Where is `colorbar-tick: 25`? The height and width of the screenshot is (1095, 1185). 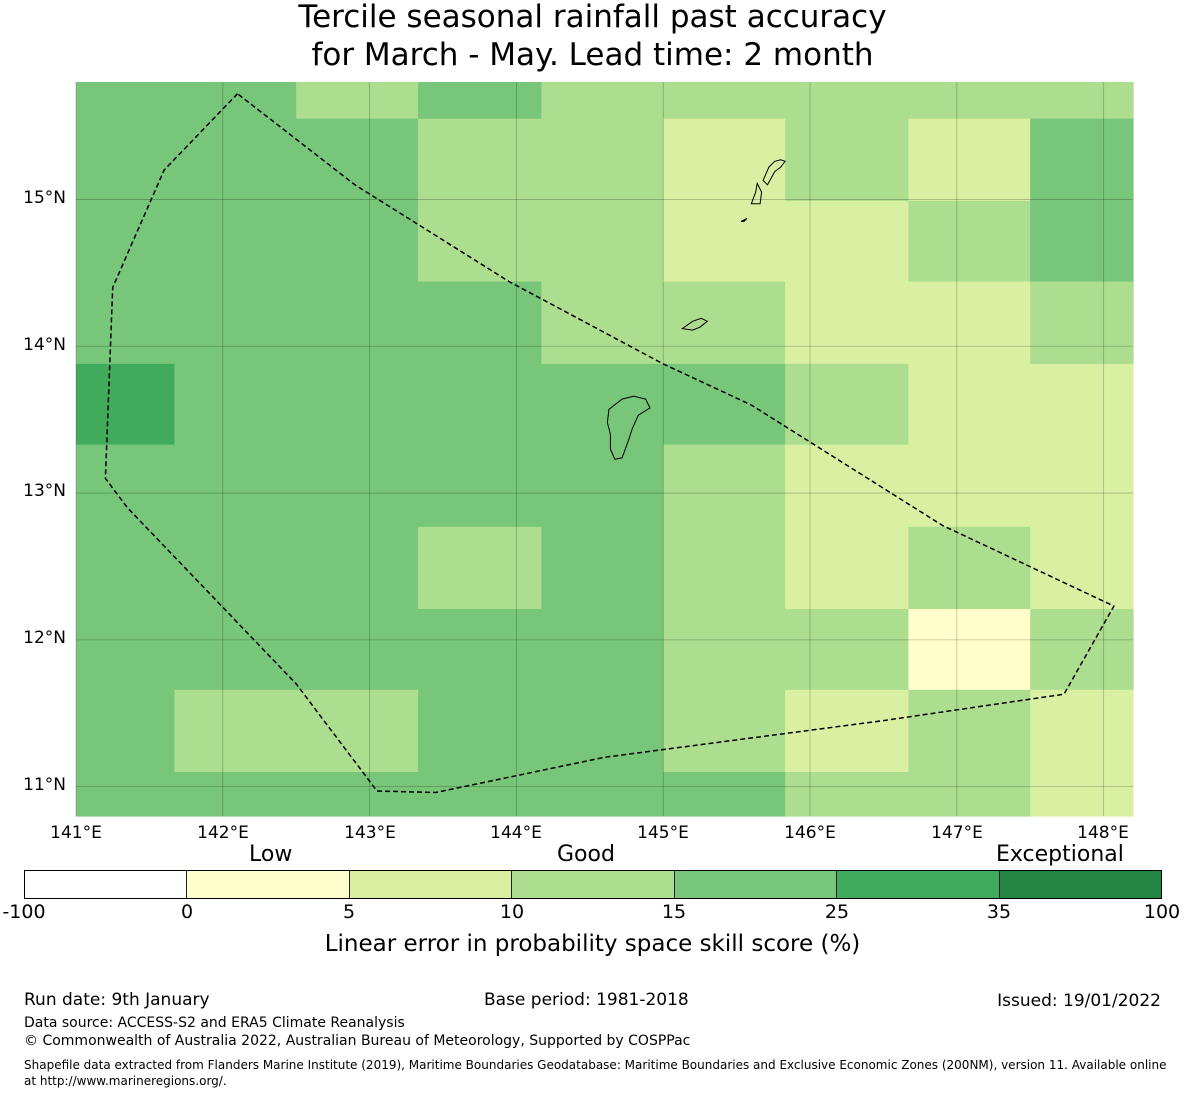
colorbar-tick: 25 is located at coordinates (837, 912).